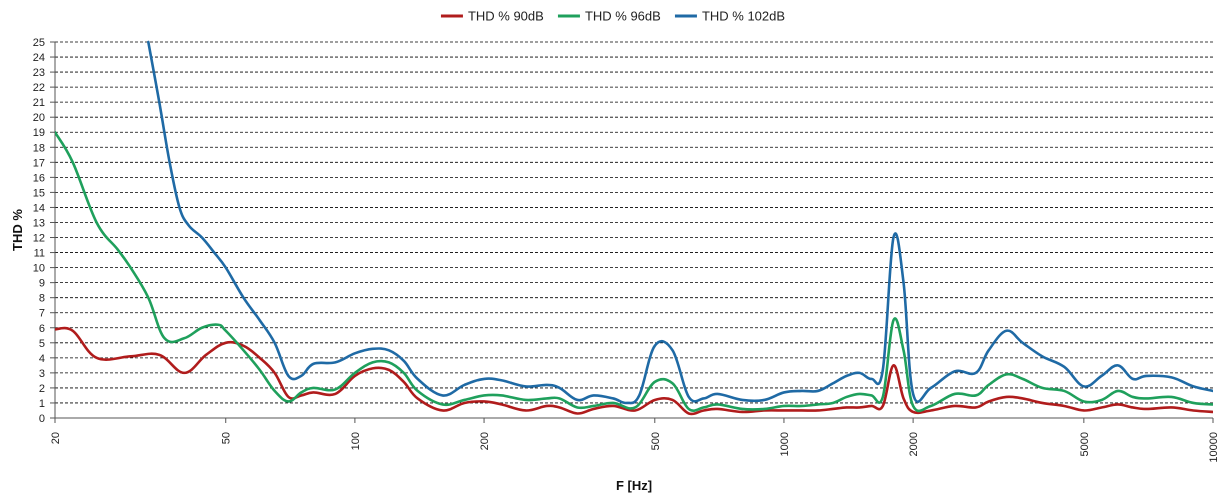 This screenshot has height=498, width=1222. Describe the element at coordinates (743, 16) in the screenshot. I see `legend-label: THD % 102dB` at that location.